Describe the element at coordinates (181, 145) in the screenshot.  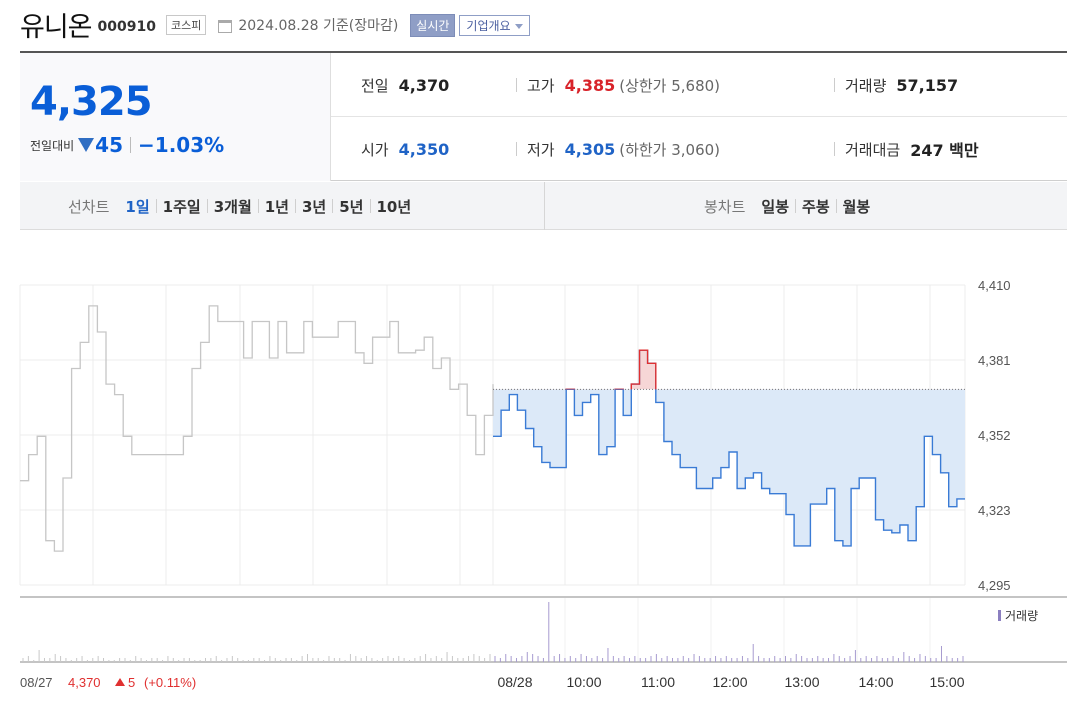
I see `change-percent: −1.03%` at that location.